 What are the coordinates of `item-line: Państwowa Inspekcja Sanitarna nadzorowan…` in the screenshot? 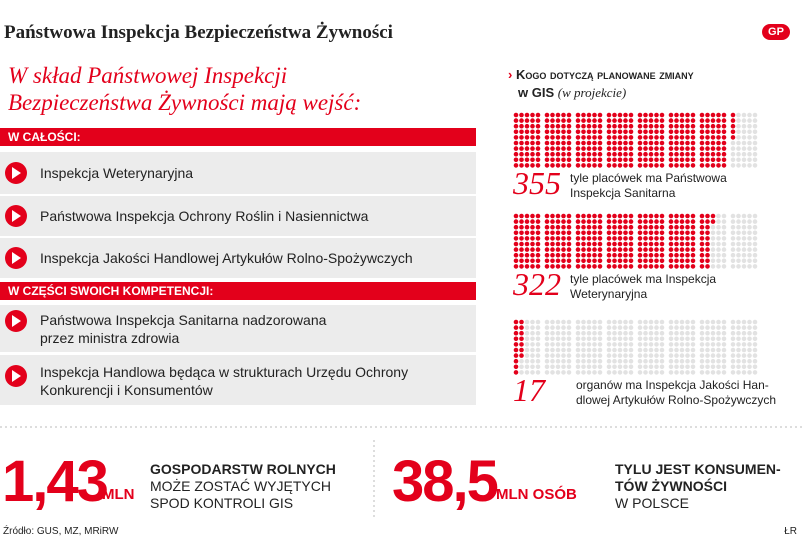 It's located at (183, 320).